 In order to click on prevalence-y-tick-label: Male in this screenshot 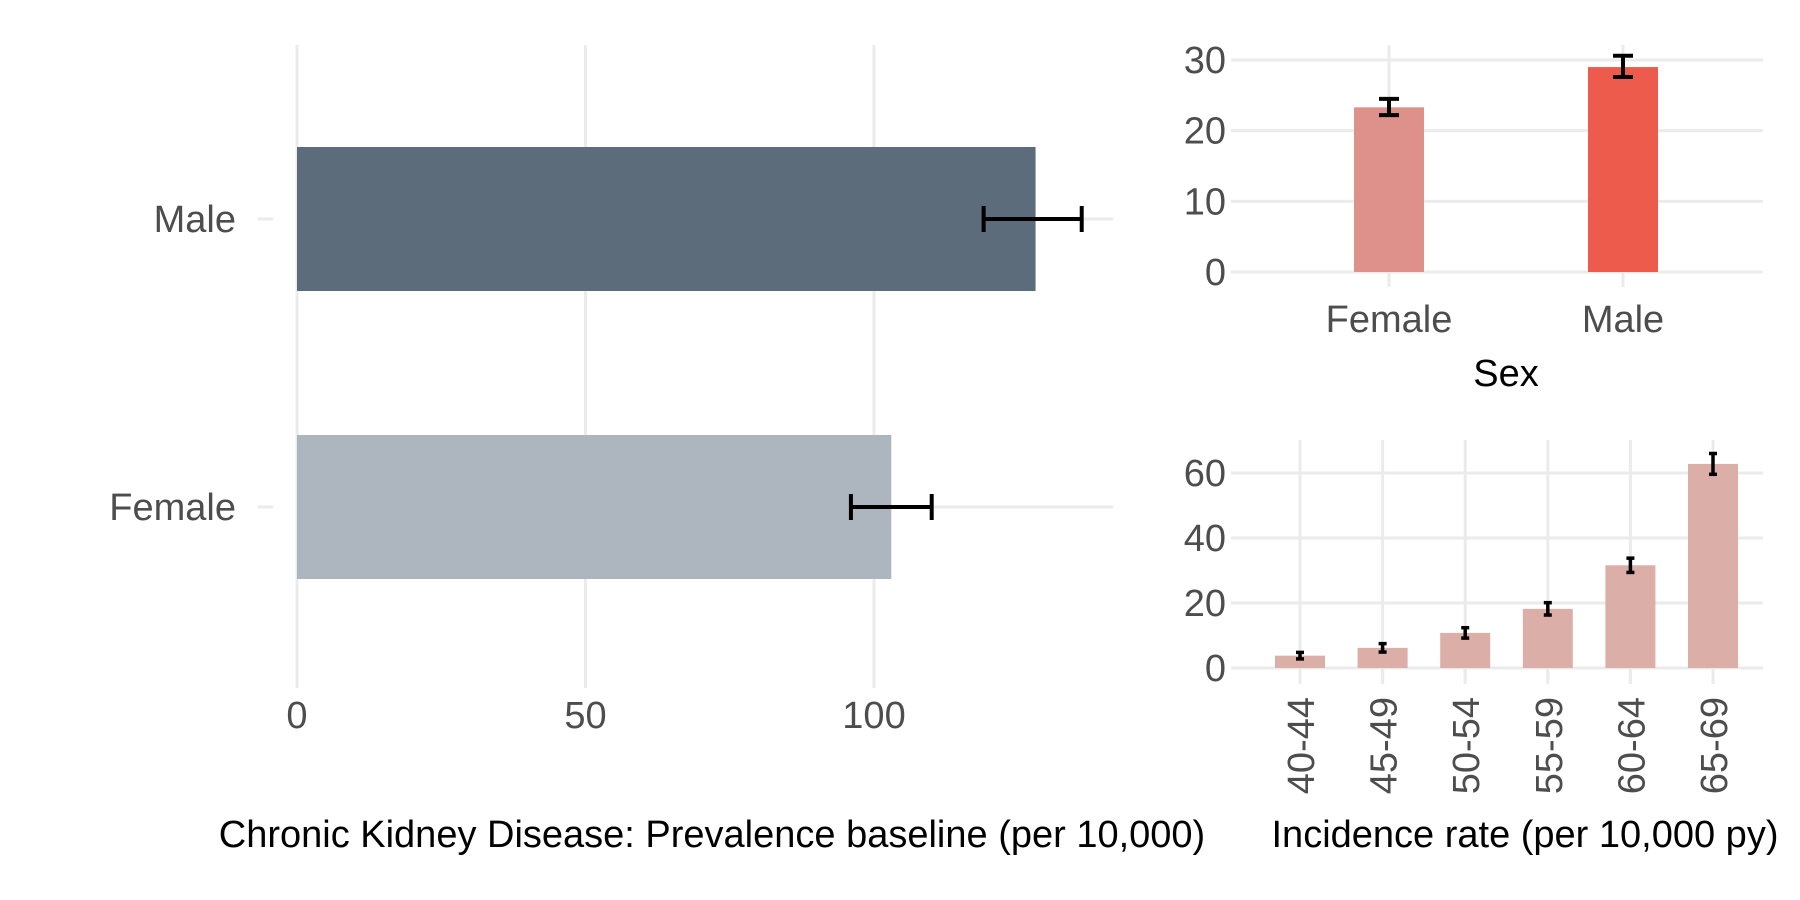, I will do `click(195, 220)`.